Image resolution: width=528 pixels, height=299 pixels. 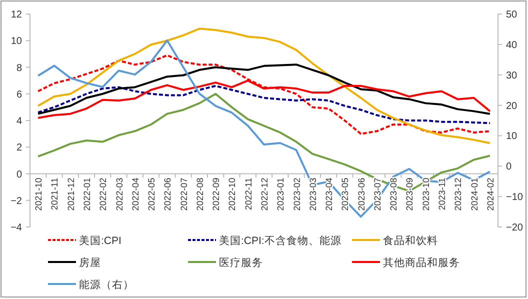 I want to click on legend-label: 美国:CPI, so click(x=100, y=240).